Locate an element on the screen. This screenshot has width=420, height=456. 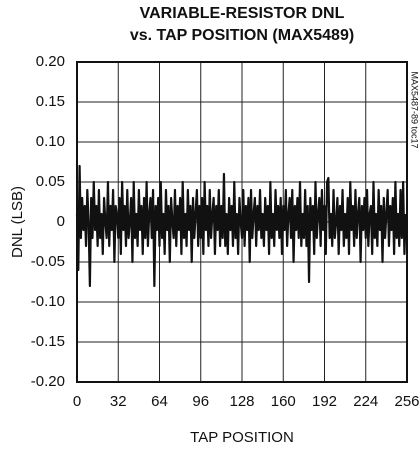
x-tick-label: 64 is located at coordinates (159, 401).